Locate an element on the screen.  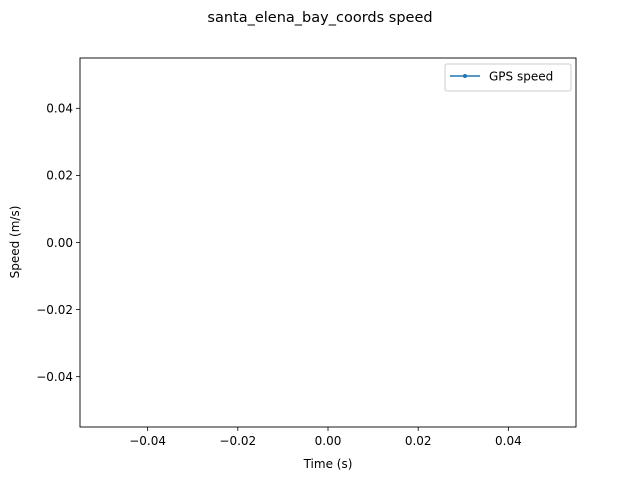
y-tick-label: −0.02 is located at coordinates (54, 310).